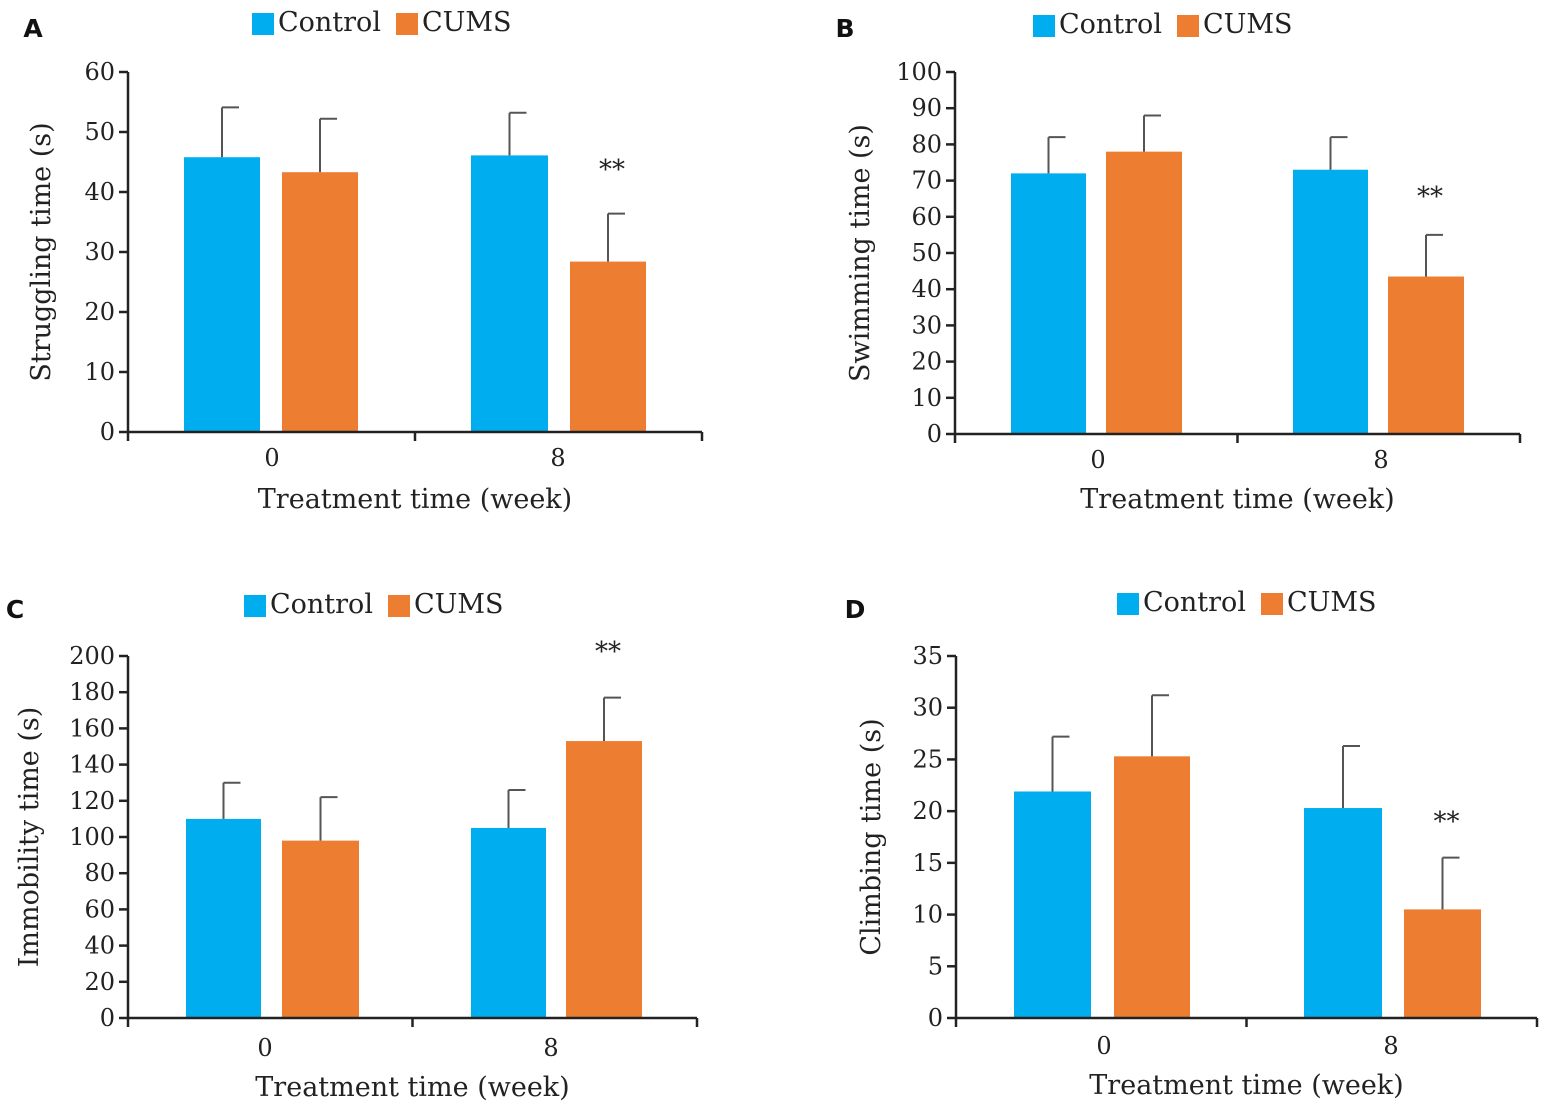 This screenshot has width=1552, height=1105. Describe the element at coordinates (927, 759) in the screenshot. I see `y-tick-label: 25` at that location.